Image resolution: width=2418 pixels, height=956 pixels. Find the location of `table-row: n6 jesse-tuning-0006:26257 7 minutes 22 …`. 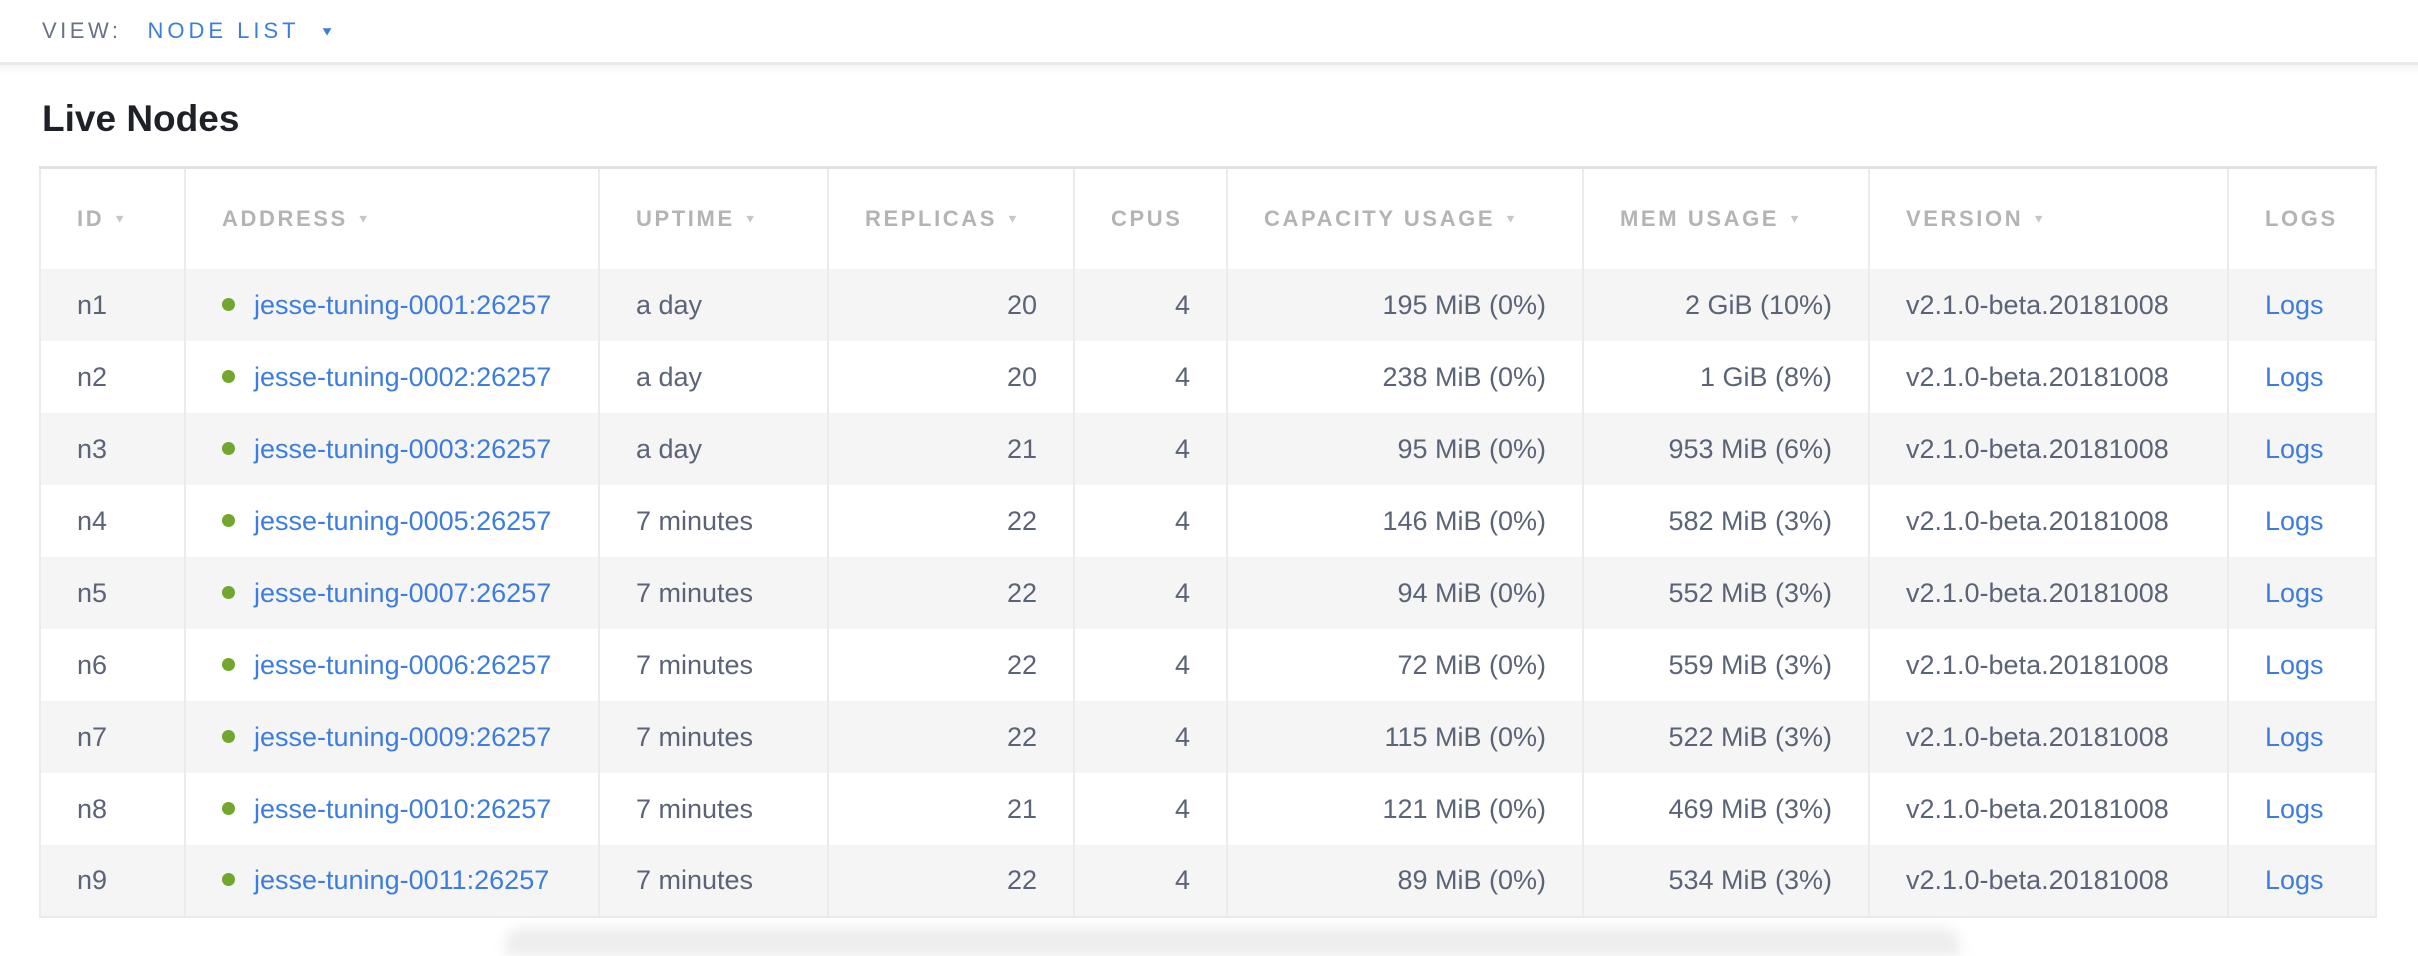

table-row: n6 jesse-tuning-0006:26257 7 minutes 22 … is located at coordinates (1208, 665).